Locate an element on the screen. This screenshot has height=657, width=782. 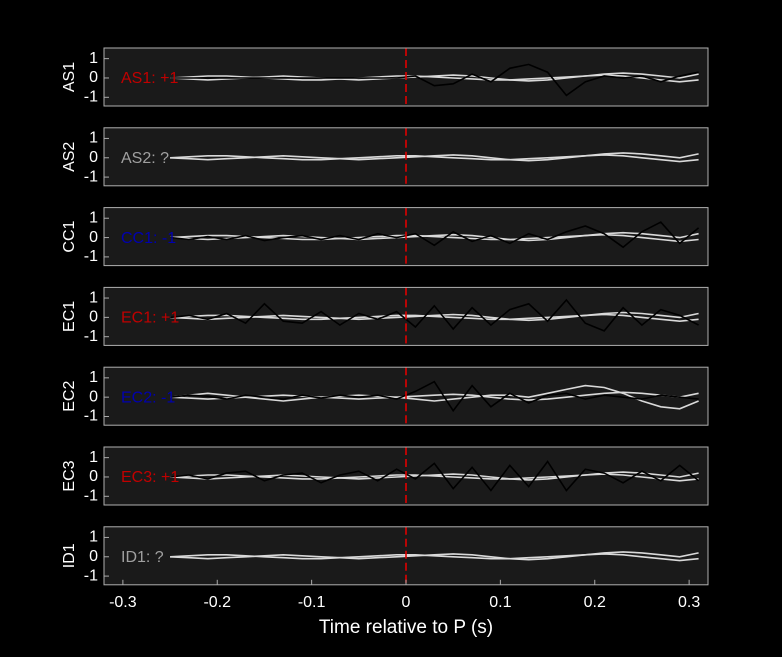
y-axis-label: EC1 is located at coordinates (69, 316).